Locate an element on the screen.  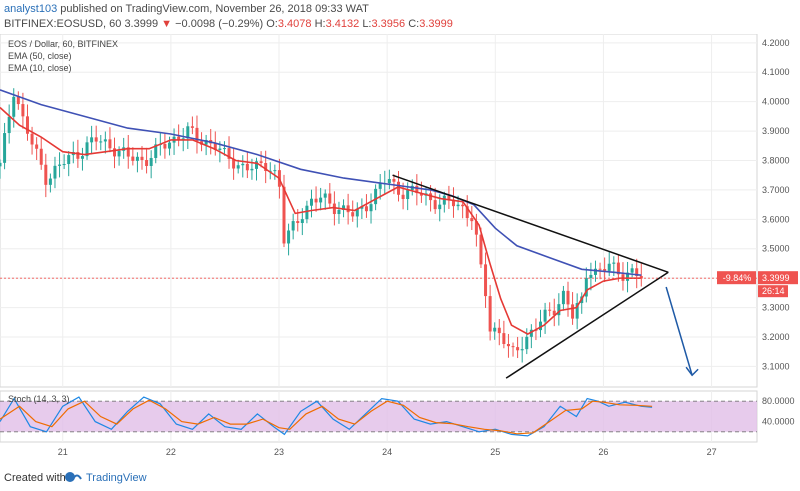
x-tick-label: 24 is located at coordinates (387, 452).